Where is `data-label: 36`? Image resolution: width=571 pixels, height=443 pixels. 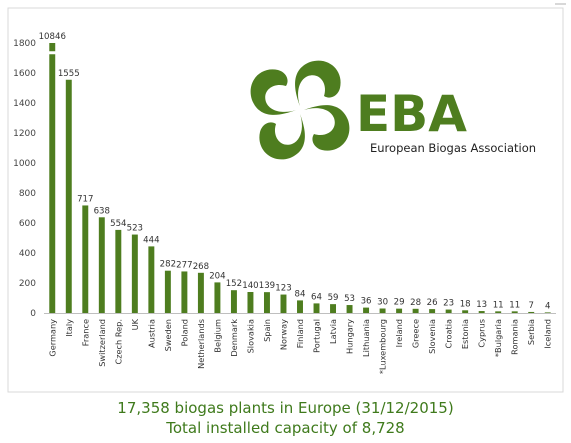 data-label: 36 is located at coordinates (366, 302).